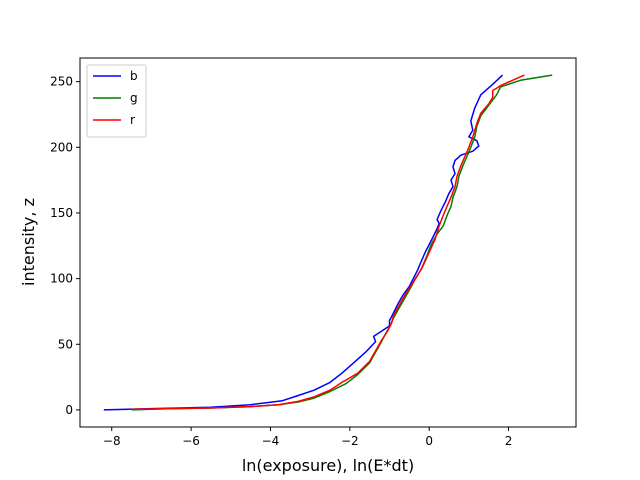 The height and width of the screenshot is (480, 640). What do you see at coordinates (132, 120) in the screenshot?
I see `legend-label-r: r` at bounding box center [132, 120].